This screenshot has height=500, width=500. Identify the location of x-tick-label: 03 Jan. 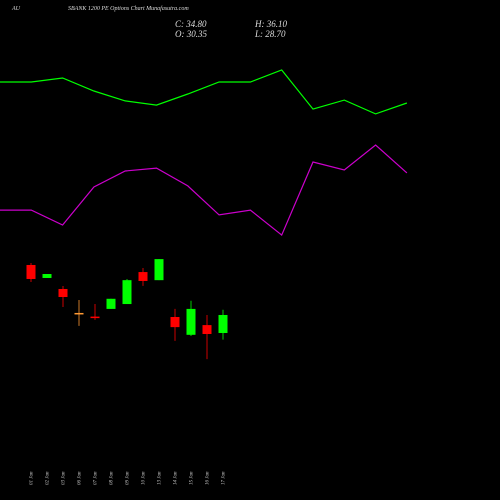
(64, 478).